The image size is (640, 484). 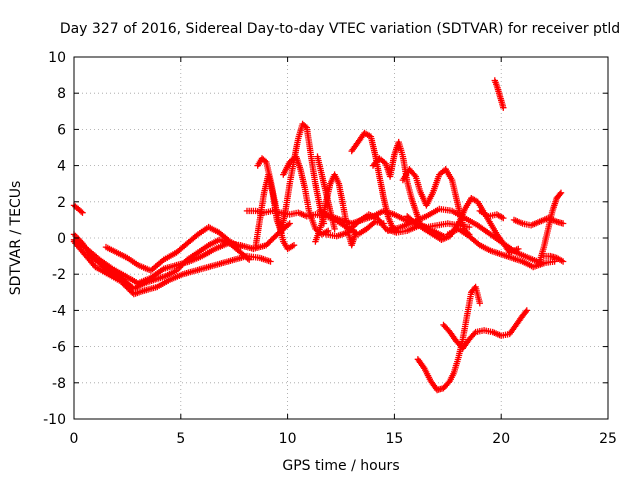 What do you see at coordinates (180, 439) in the screenshot?
I see `x-tick-label: 5` at bounding box center [180, 439].